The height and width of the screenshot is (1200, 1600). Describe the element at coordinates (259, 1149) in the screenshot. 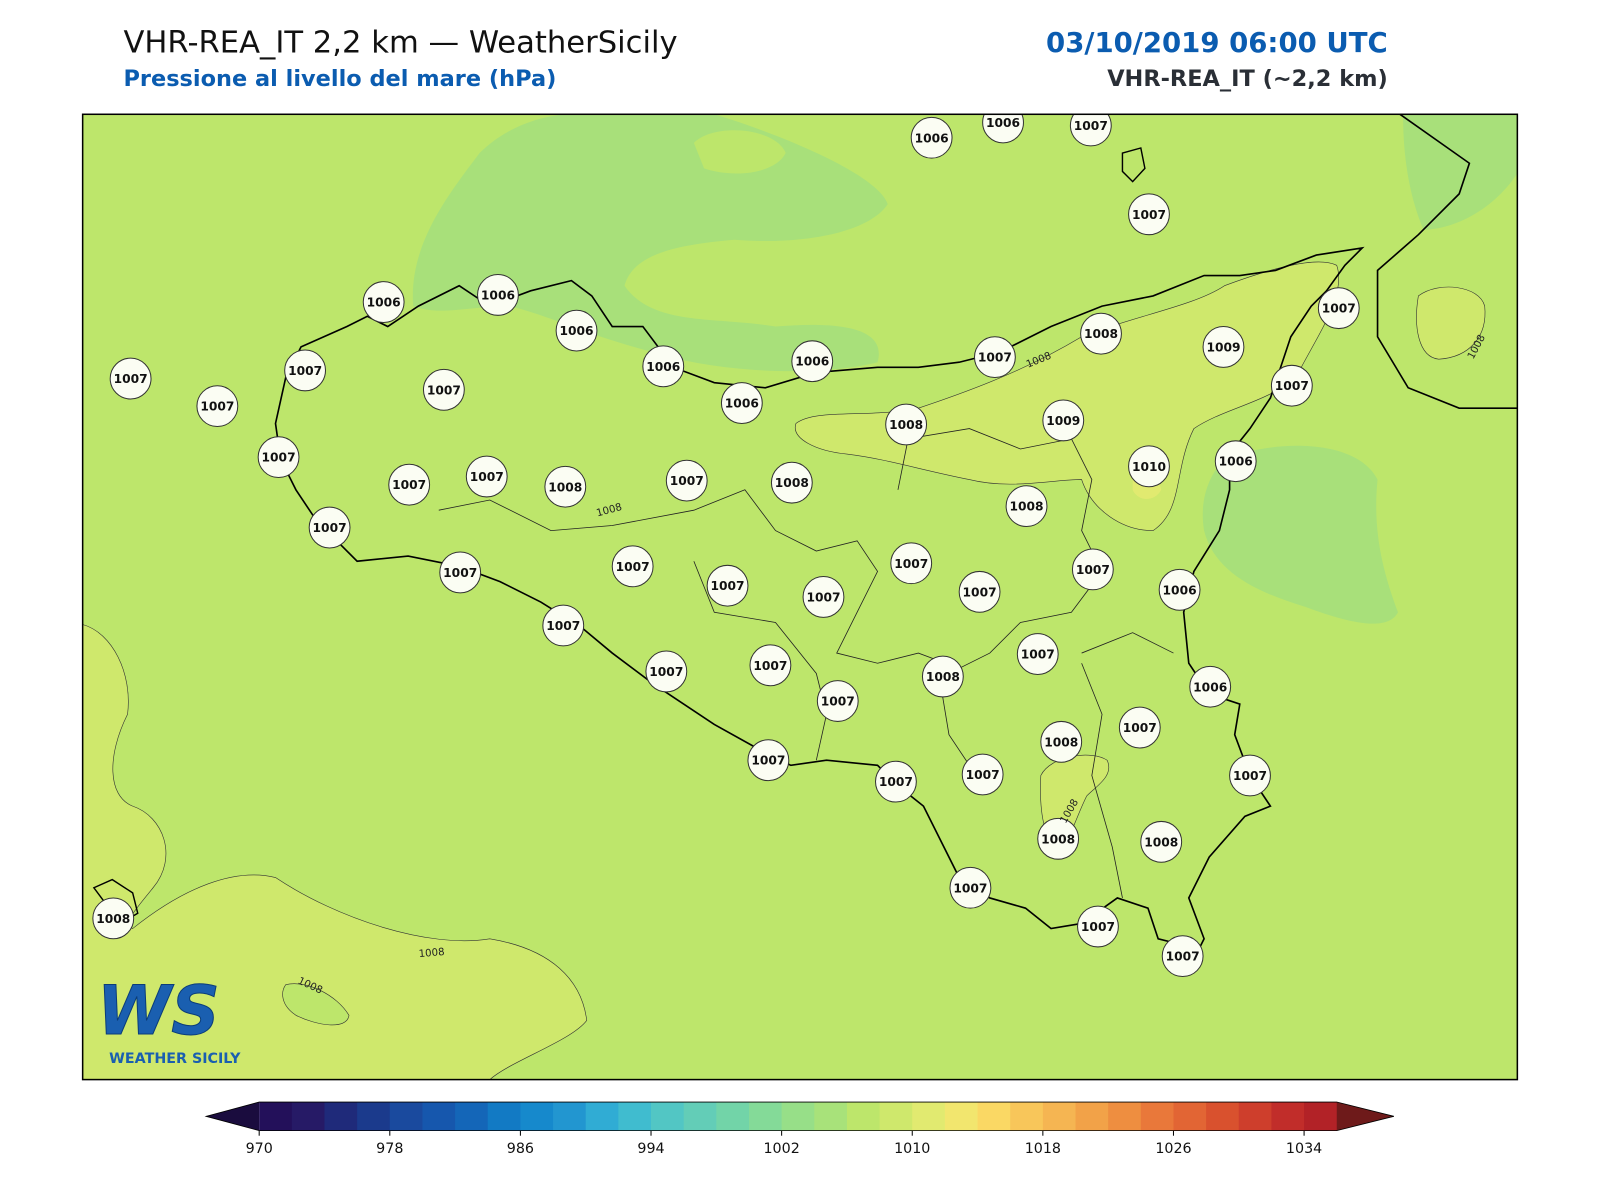

I see `colorbar-tick-label: 970` at that location.